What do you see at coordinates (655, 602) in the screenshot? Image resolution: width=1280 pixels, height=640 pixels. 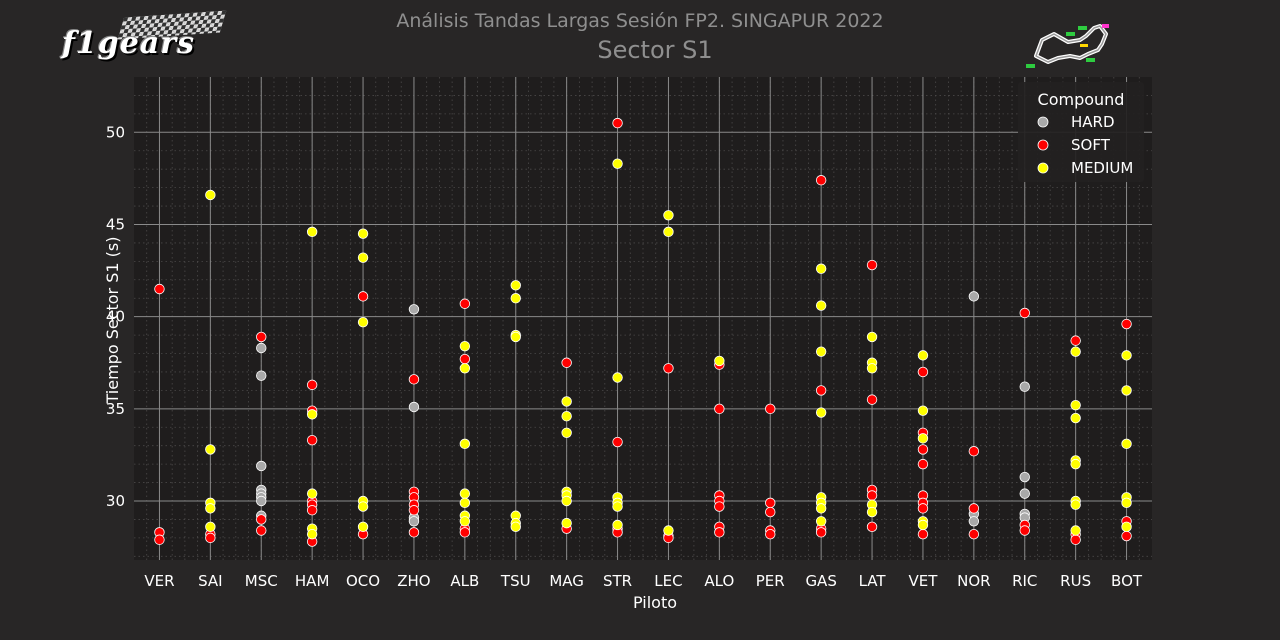 I see `x-axis-label: Piloto` at bounding box center [655, 602].